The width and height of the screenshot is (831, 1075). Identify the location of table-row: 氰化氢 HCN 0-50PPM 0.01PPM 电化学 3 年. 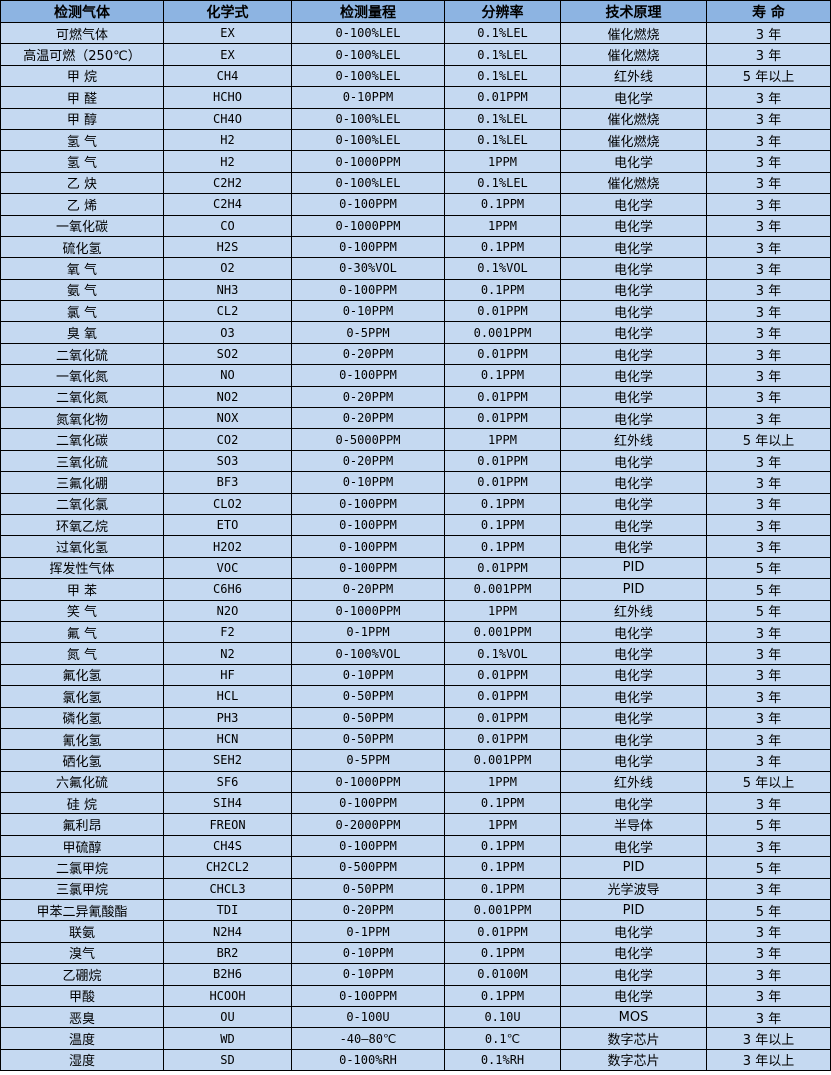
(415, 739).